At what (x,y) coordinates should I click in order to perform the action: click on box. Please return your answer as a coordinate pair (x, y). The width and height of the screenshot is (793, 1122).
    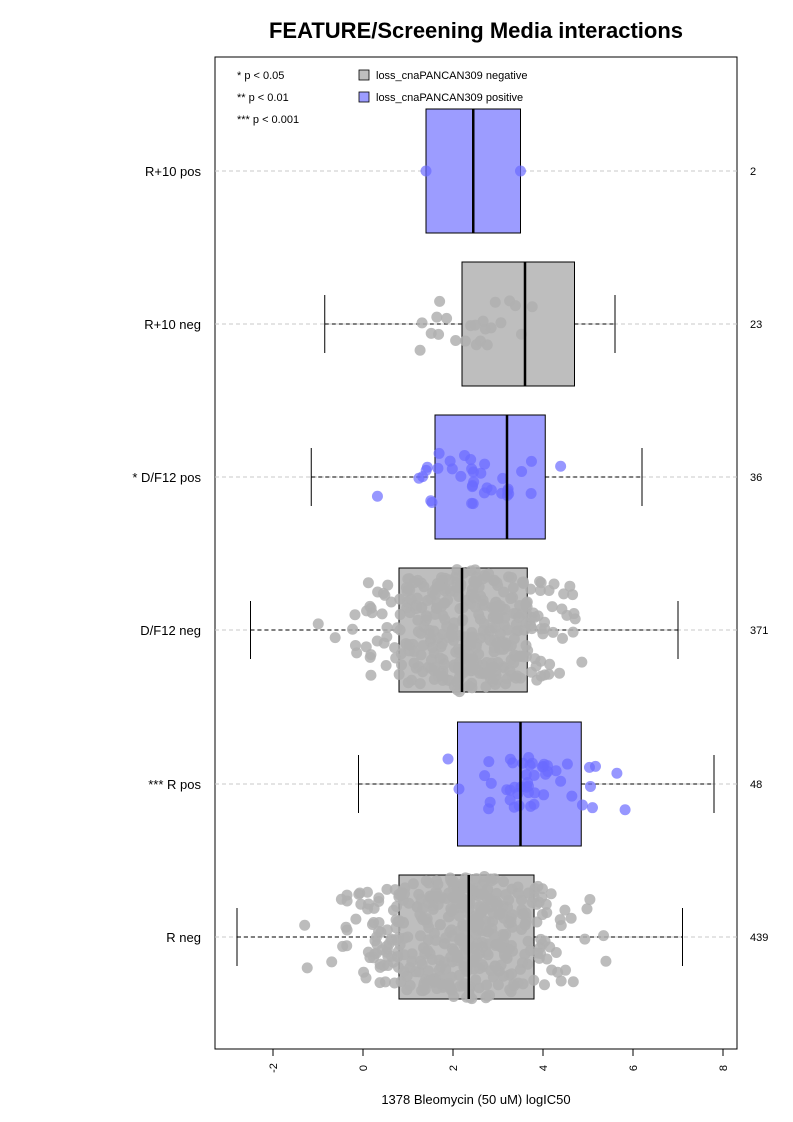
    Looking at the image, I should click on (490, 477).